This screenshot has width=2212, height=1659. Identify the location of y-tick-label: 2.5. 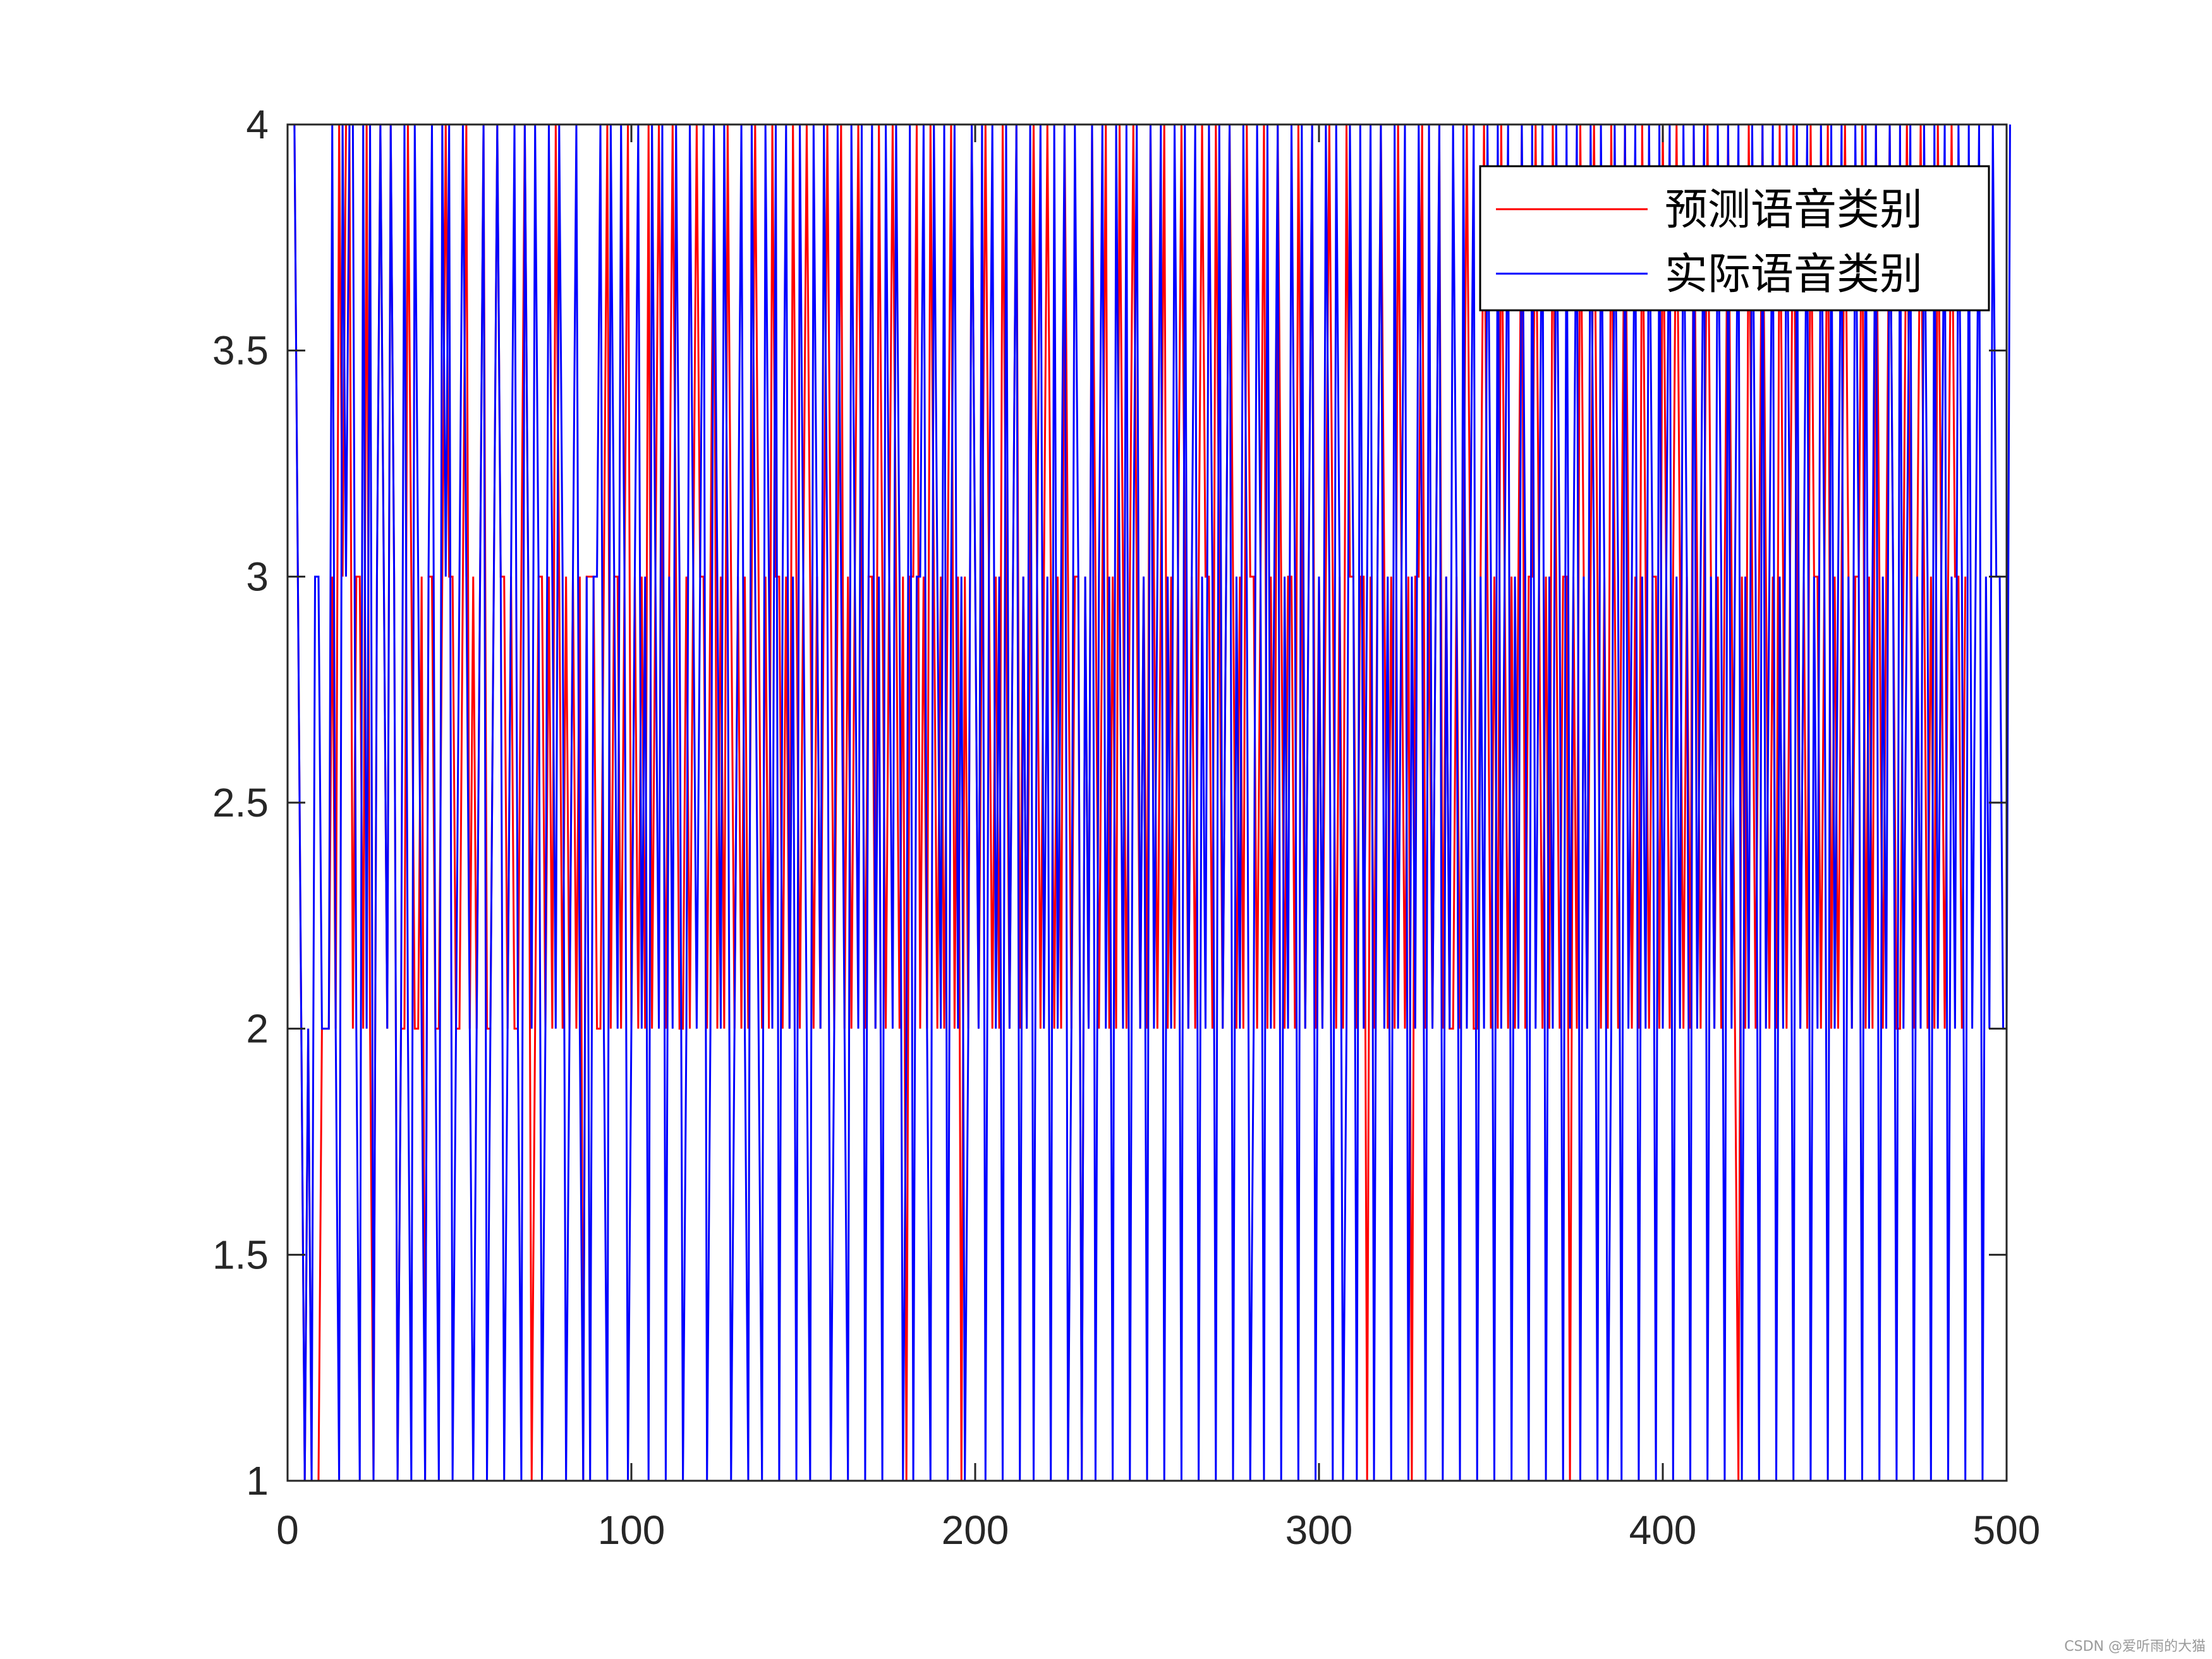
(240, 802).